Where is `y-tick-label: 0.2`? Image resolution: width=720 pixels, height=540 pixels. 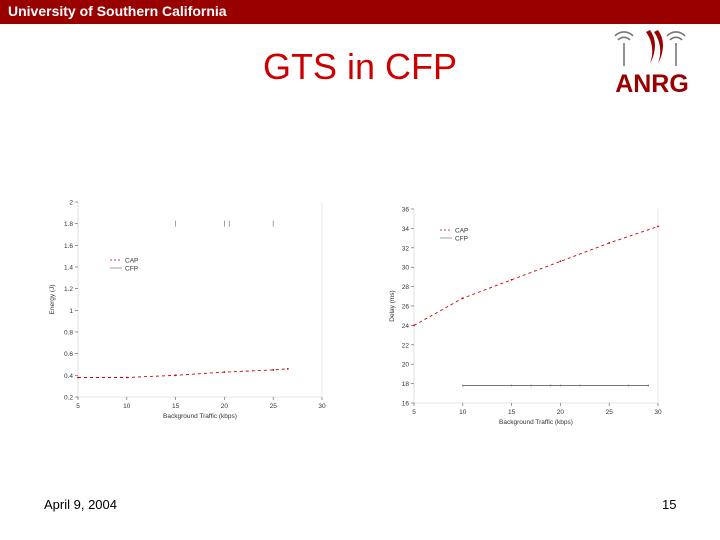 y-tick-label: 0.2 is located at coordinates (68, 398).